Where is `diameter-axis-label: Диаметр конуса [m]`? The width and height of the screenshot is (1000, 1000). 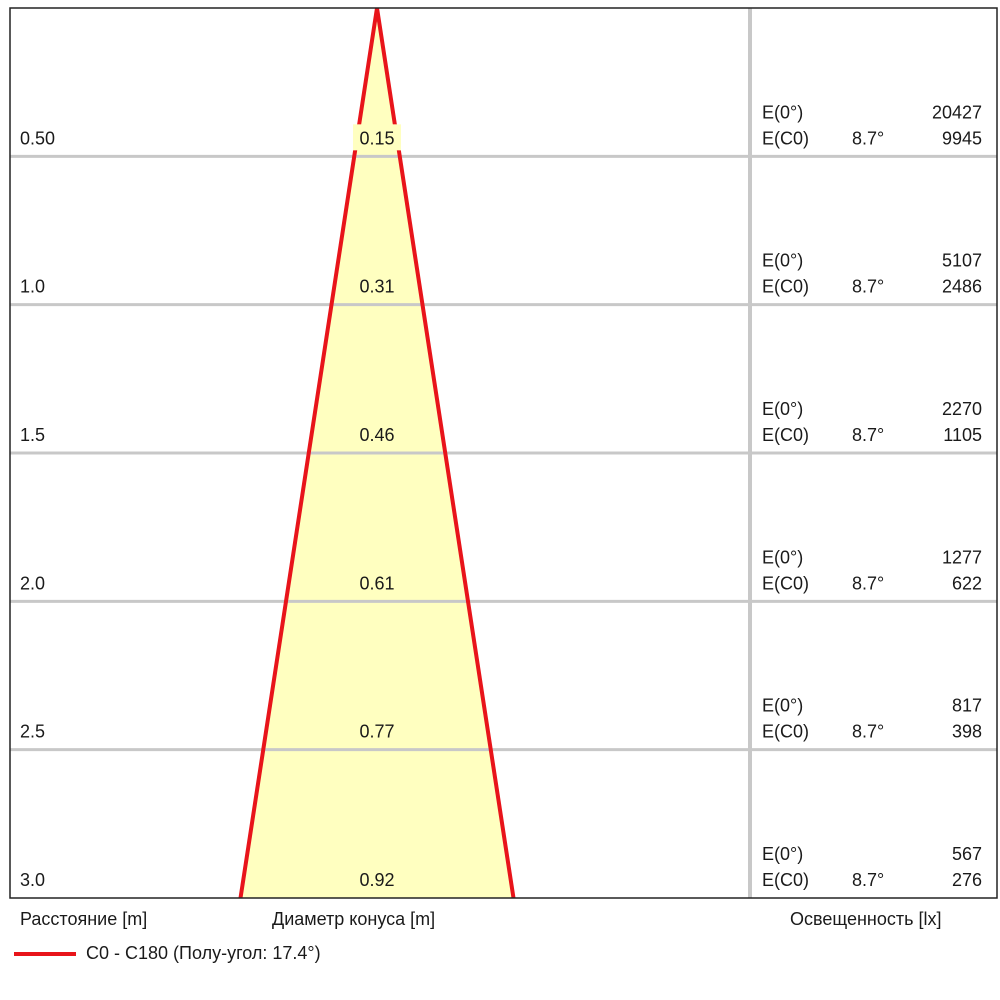 diameter-axis-label: Диаметр конуса [m] is located at coordinates (354, 919).